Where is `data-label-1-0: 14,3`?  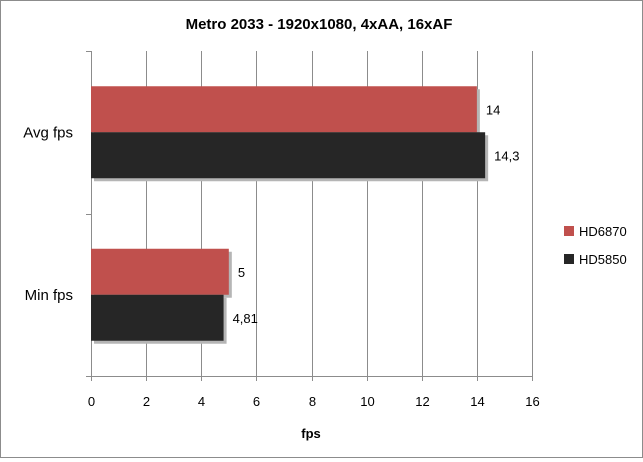 data-label-1-0: 14,3 is located at coordinates (506, 155).